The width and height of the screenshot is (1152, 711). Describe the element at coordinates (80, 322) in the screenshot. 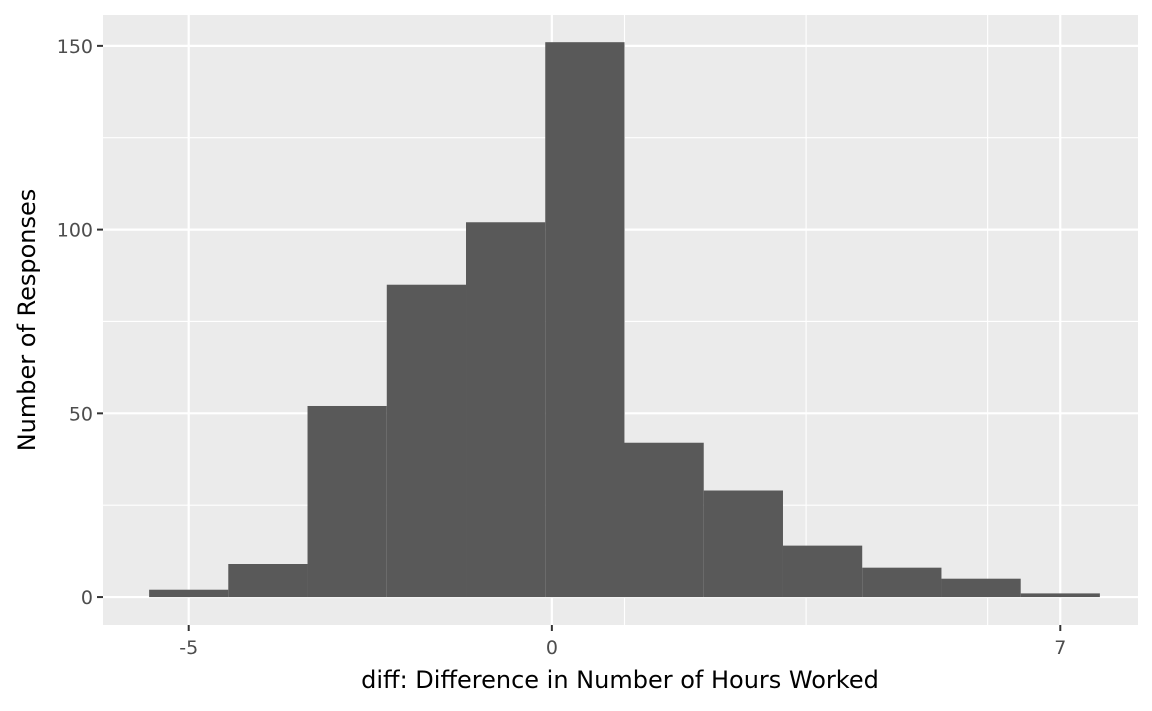

I see `y-axis: 0 50 100 150` at that location.